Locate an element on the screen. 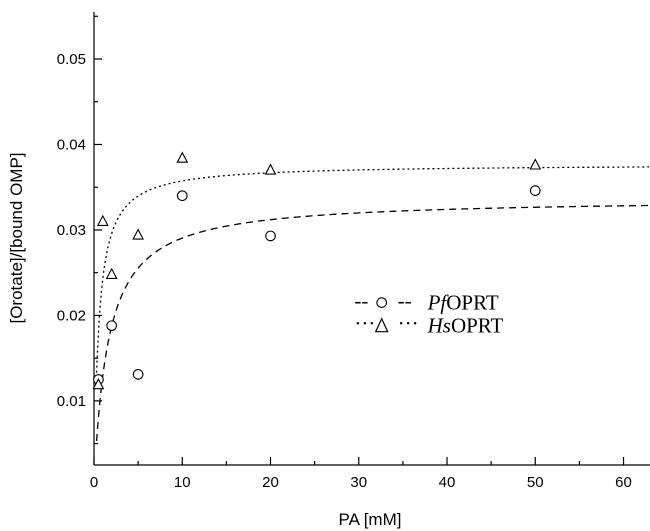 This screenshot has height=531, width=650. legend-marker-pfoprt is located at coordinates (382, 302).